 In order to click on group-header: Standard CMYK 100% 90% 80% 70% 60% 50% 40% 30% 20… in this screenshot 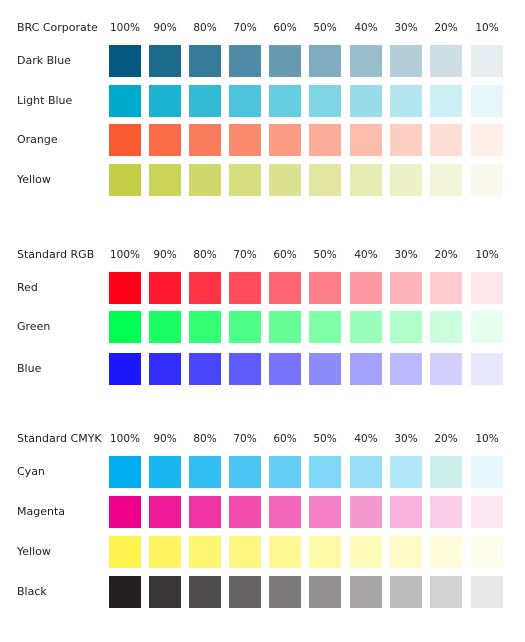, I will do `click(262, 439)`.